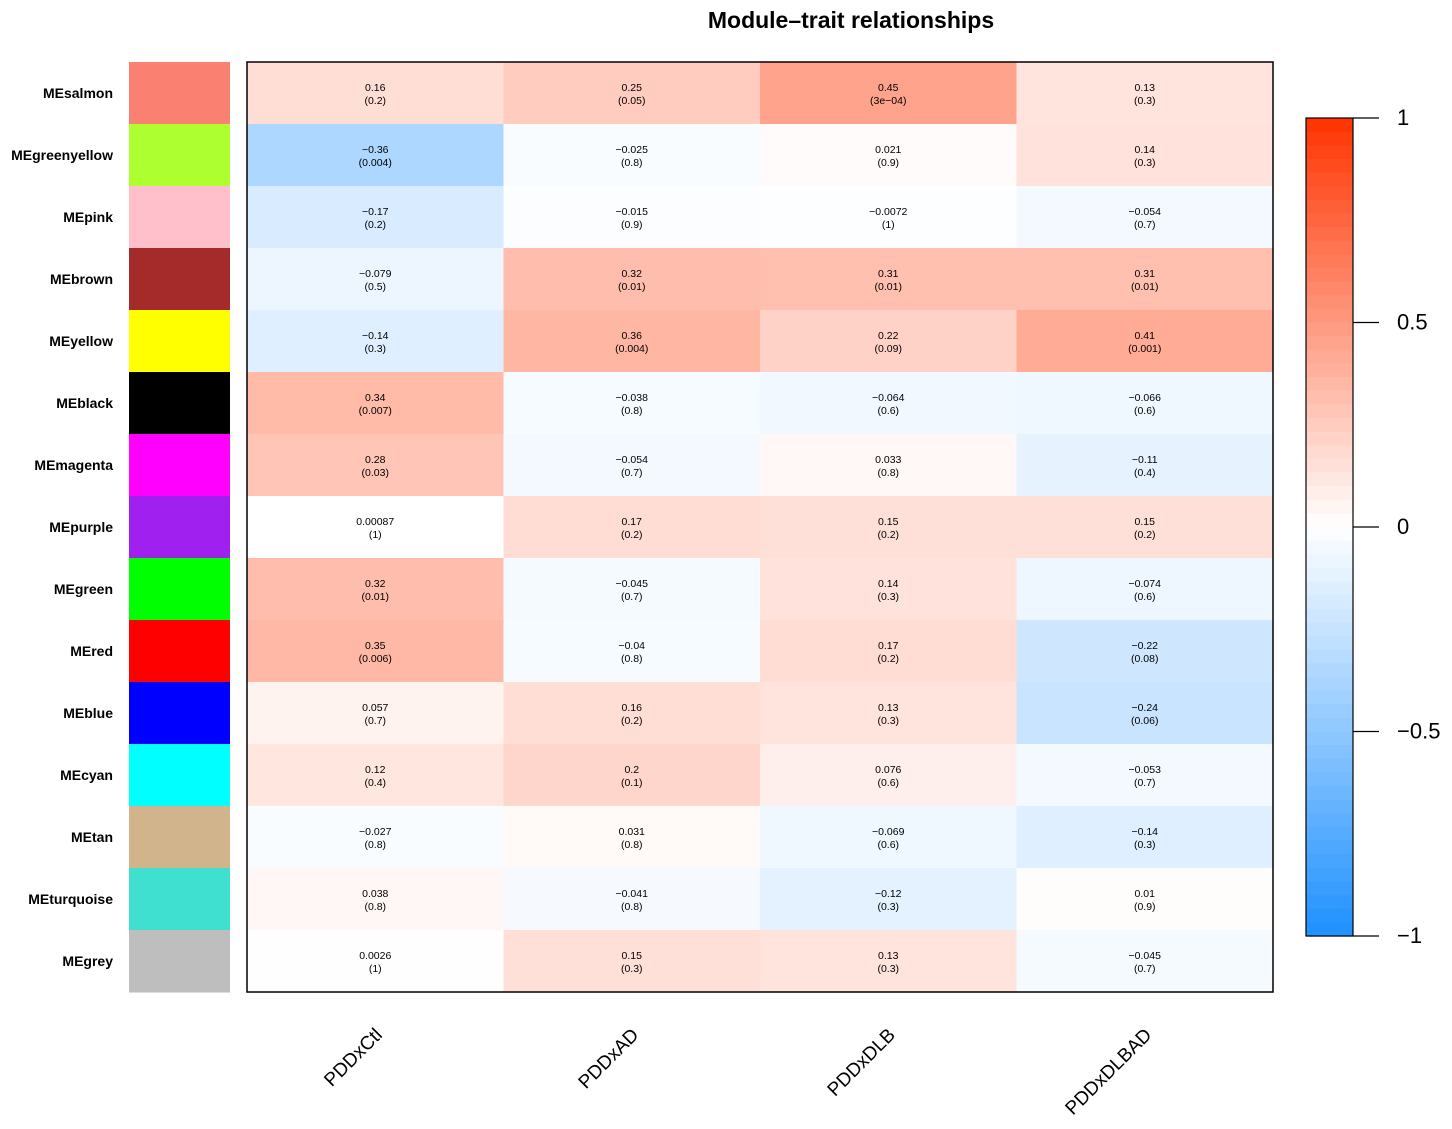  I want to click on cell-correlation-label: 0.25, so click(632, 88).